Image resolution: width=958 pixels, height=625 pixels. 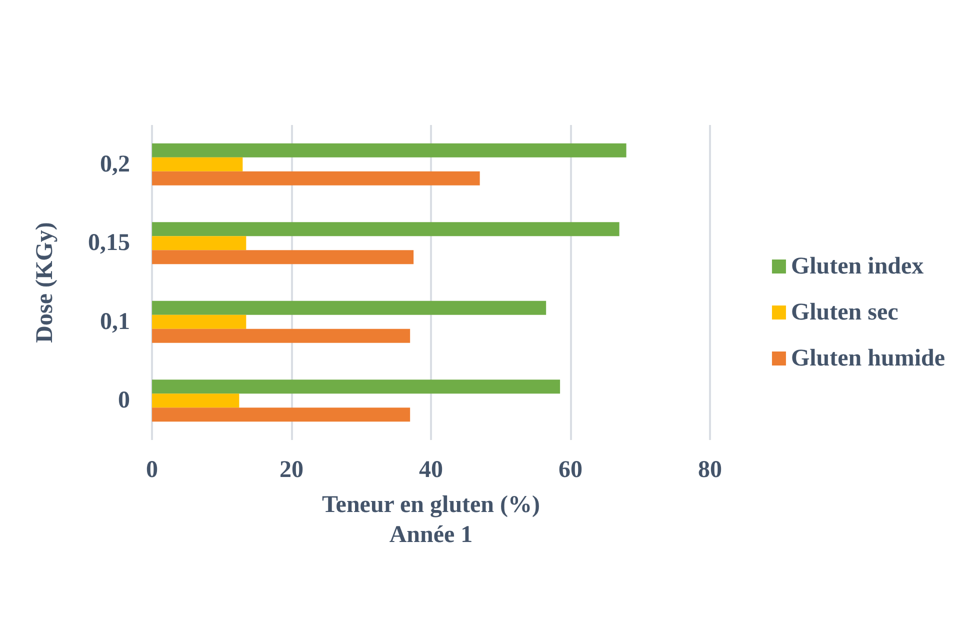 What do you see at coordinates (857, 267) in the screenshot?
I see `legend-label: Gluten index` at bounding box center [857, 267].